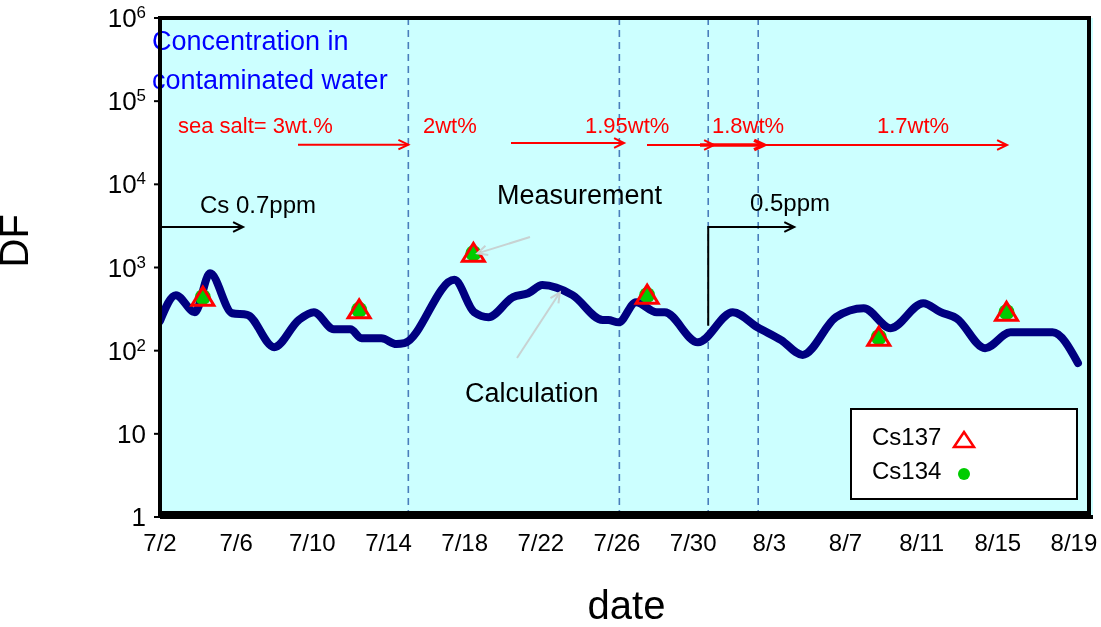 The height and width of the screenshot is (627, 1101). I want to click on annotation: Cs 0.7ppm, so click(258, 205).